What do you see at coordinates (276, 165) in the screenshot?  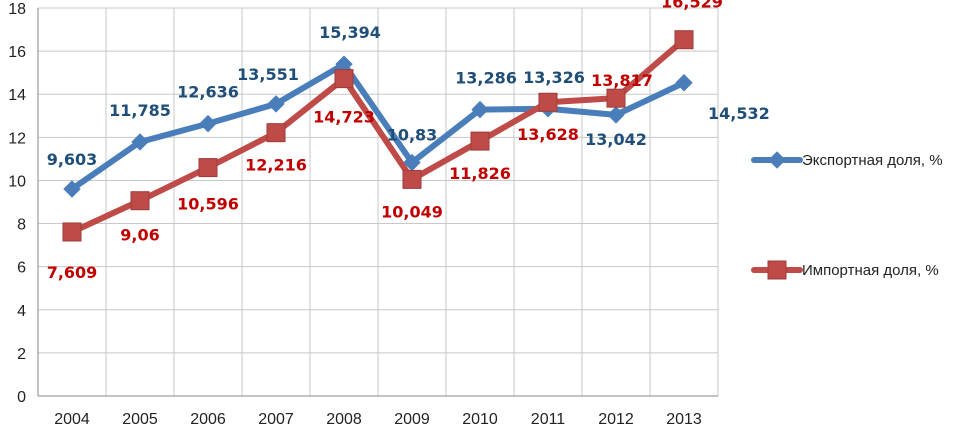 I see `data-label: 12,216` at bounding box center [276, 165].